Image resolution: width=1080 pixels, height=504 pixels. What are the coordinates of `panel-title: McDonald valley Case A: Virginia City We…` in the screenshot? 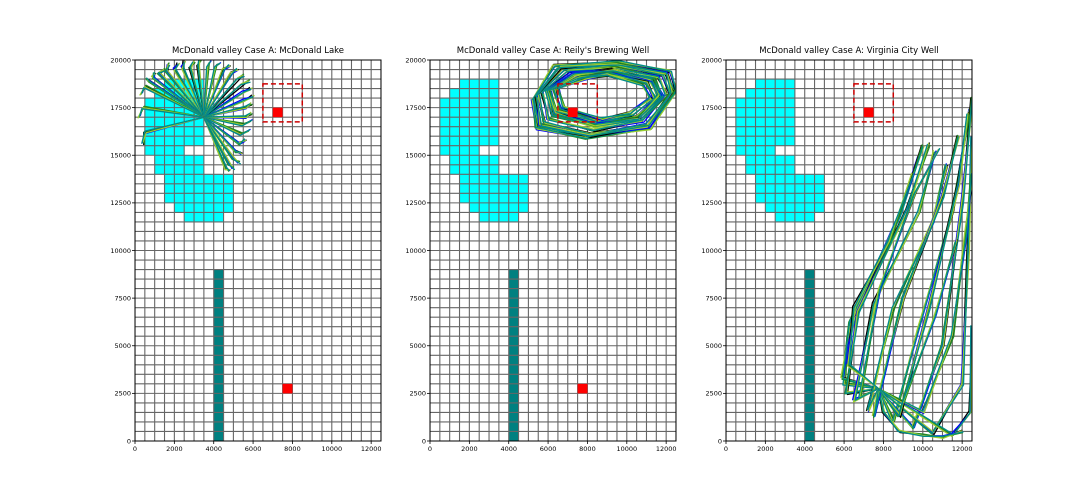 It's located at (848, 51).